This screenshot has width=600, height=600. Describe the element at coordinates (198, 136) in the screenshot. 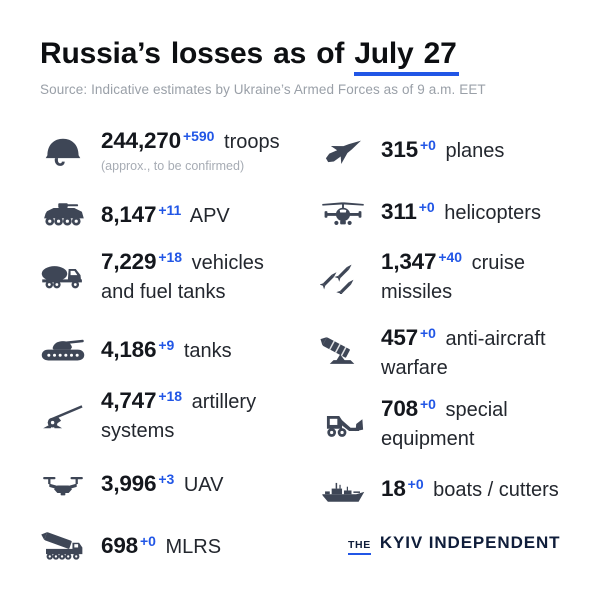

I see `stat-delta: +590` at that location.